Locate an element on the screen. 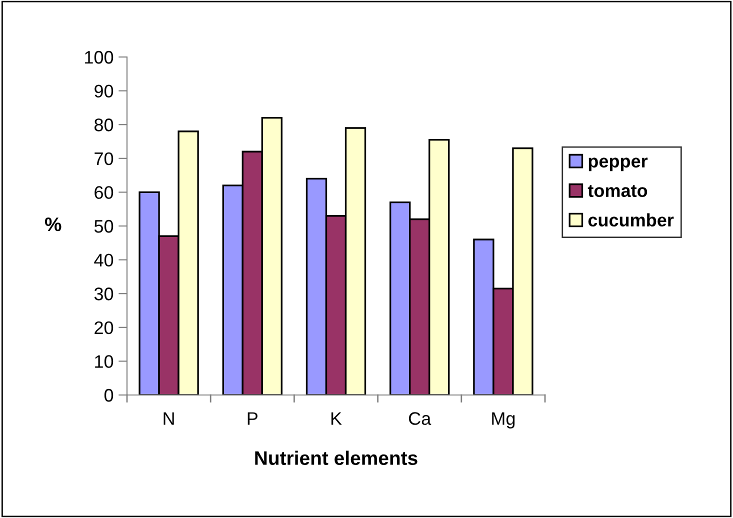  y-tick-label: 100 is located at coordinates (99, 57).